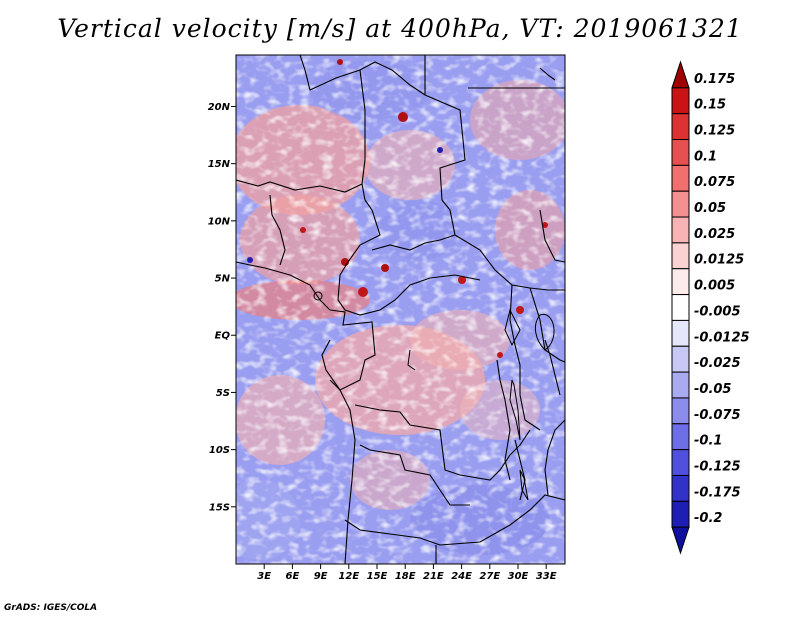 The width and height of the screenshot is (800, 618). Describe the element at coordinates (433, 576) in the screenshot. I see `lon-label: 21E` at that location.